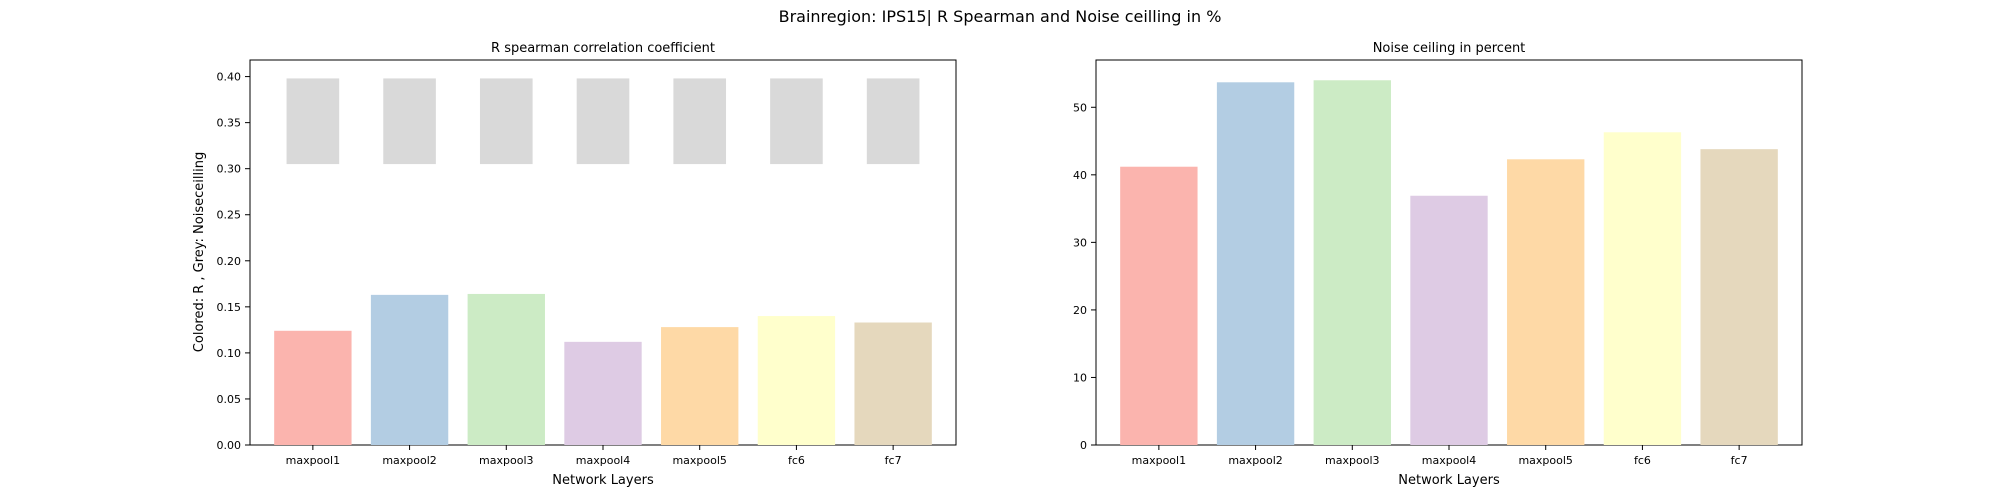  Describe the element at coordinates (229, 399) in the screenshot. I see `y-tick-label: 0.05` at that location.